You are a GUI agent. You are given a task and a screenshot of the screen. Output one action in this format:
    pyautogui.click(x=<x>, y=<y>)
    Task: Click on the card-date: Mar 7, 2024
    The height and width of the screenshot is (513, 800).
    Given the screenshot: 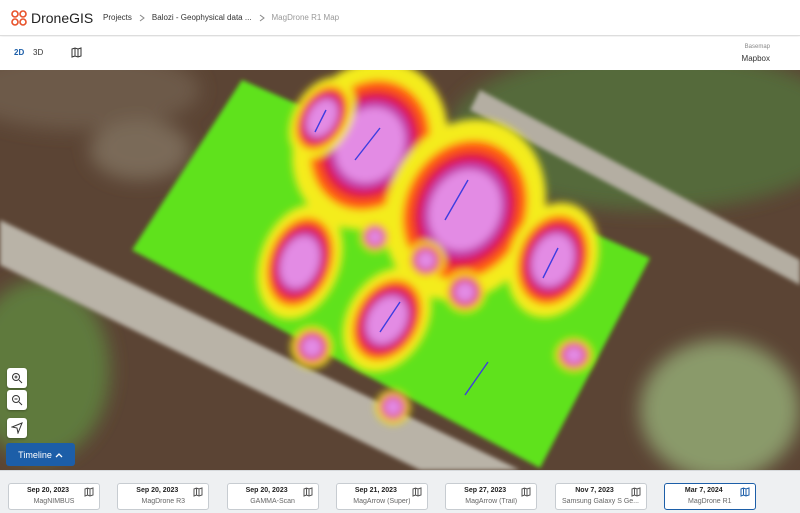 What is the action you would take?
    pyautogui.click(x=703, y=490)
    